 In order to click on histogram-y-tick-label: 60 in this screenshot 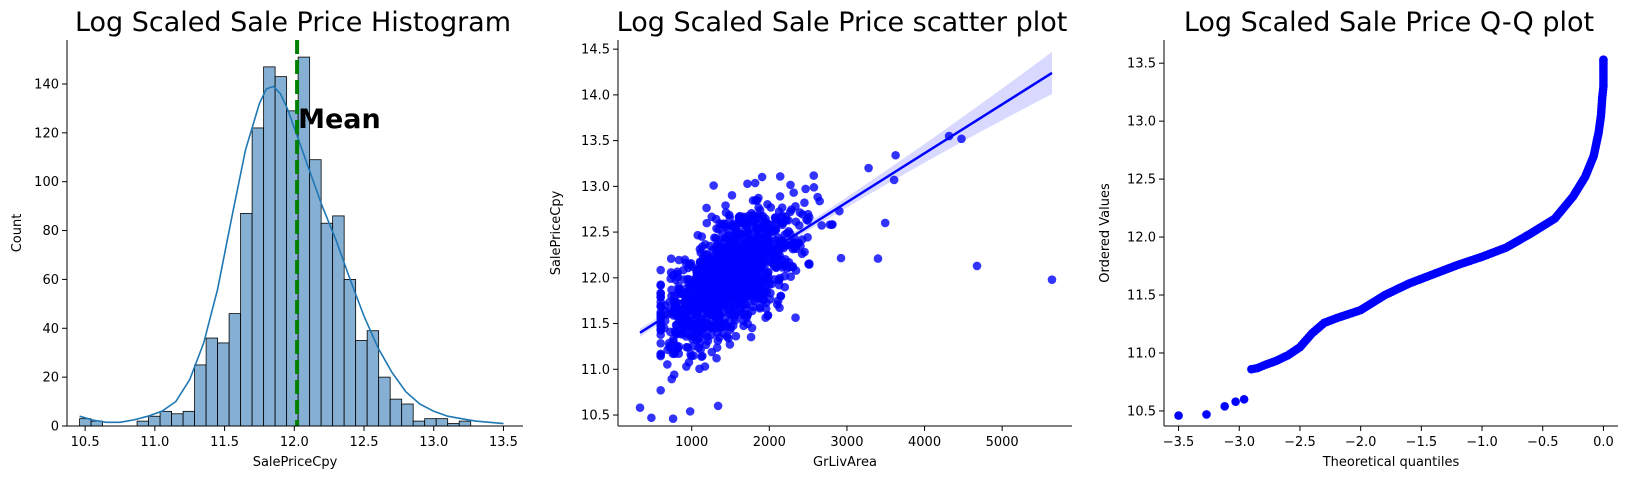, I will do `click(50, 280)`.